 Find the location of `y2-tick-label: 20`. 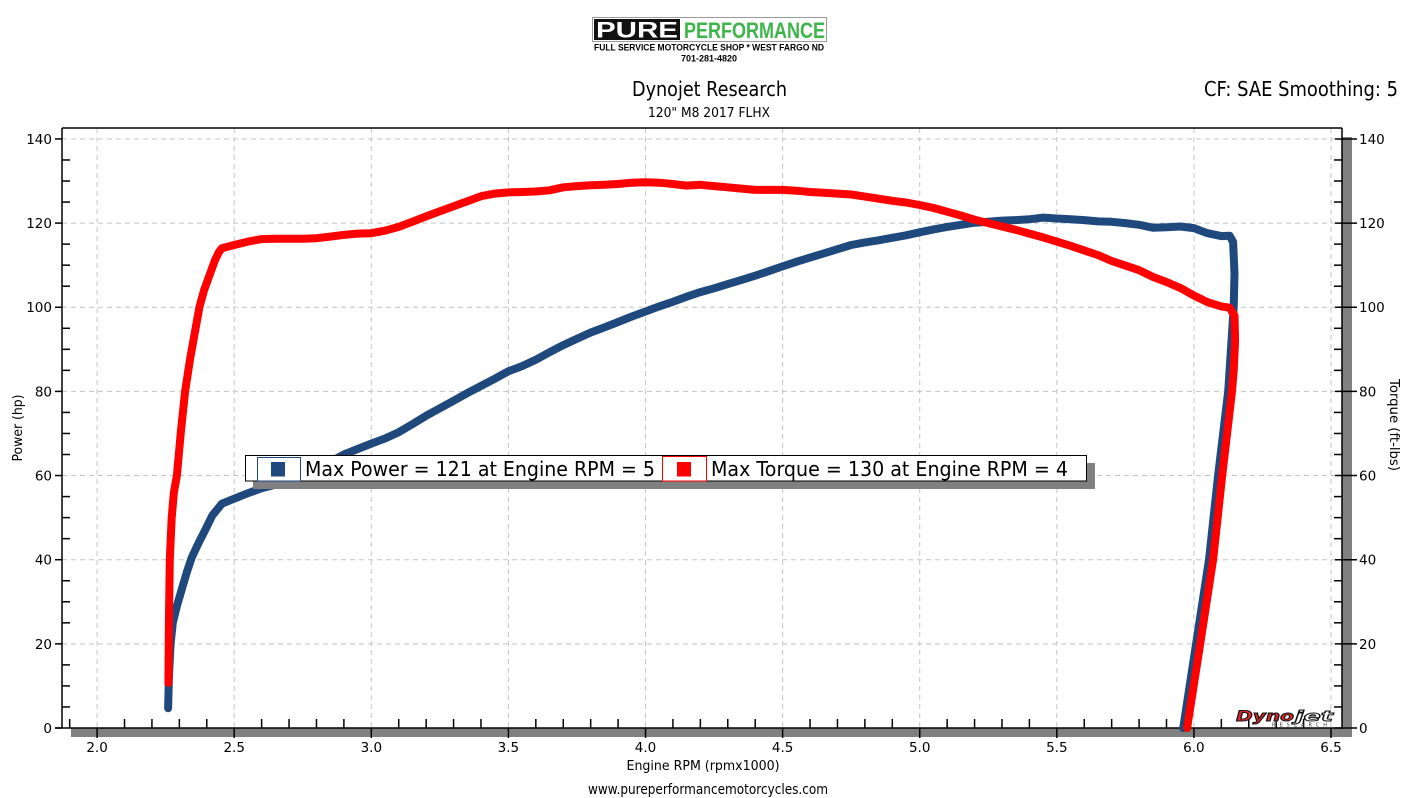

y2-tick-label: 20 is located at coordinates (1367, 645).